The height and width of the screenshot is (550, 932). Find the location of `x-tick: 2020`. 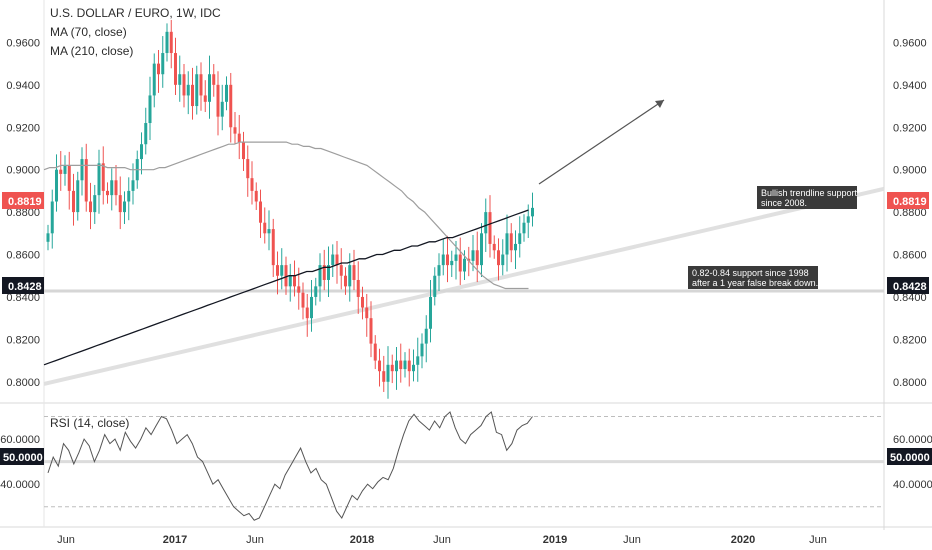

x-tick: 2020 is located at coordinates (743, 540).